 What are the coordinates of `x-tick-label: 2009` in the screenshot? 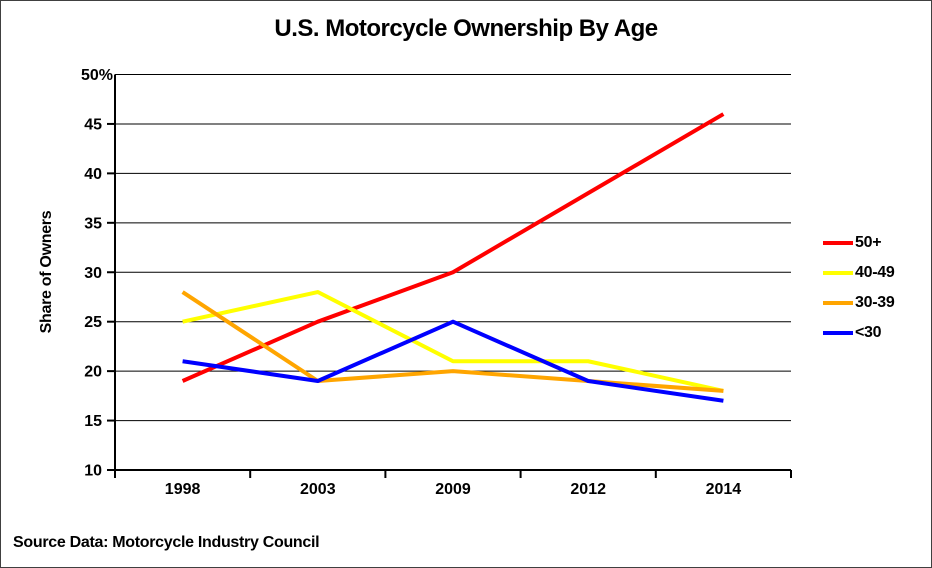 It's located at (453, 489).